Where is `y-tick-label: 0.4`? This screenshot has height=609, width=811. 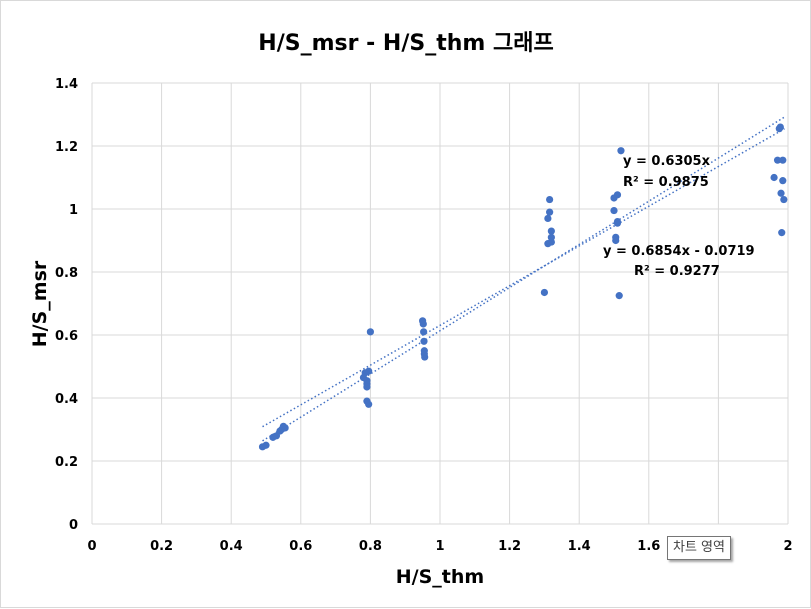 y-tick-label: 0.4 is located at coordinates (66, 399).